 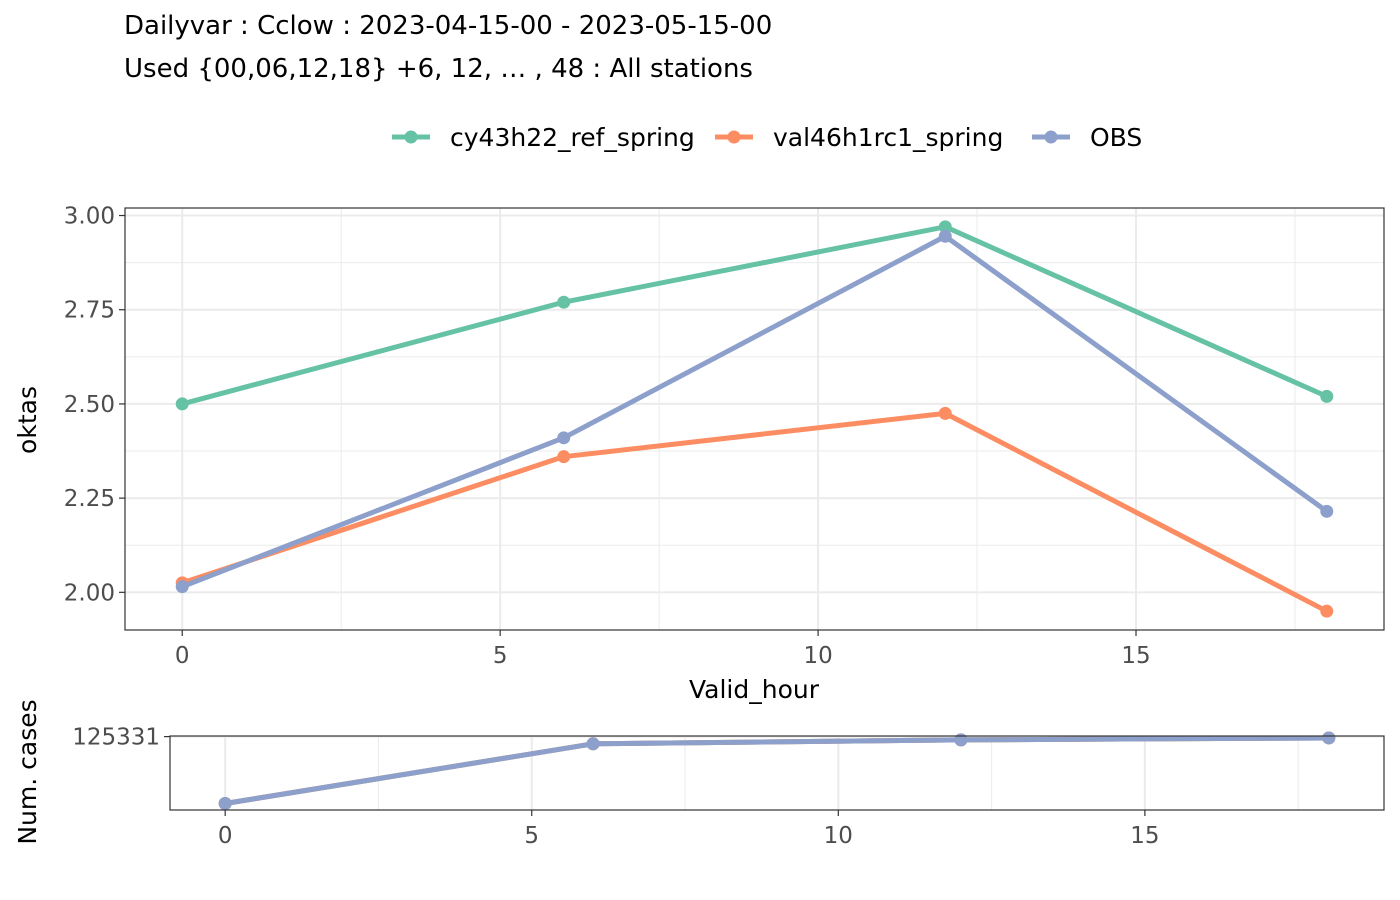 I want to click on y-tick-label: 2.00, so click(x=89, y=593).